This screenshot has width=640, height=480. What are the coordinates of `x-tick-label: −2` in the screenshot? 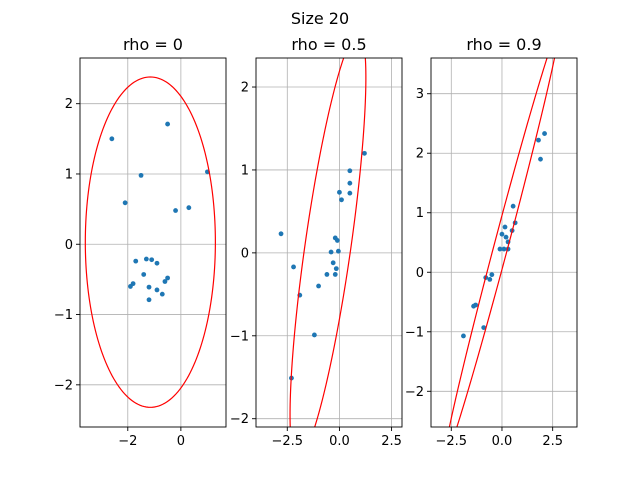 It's located at (127, 441).